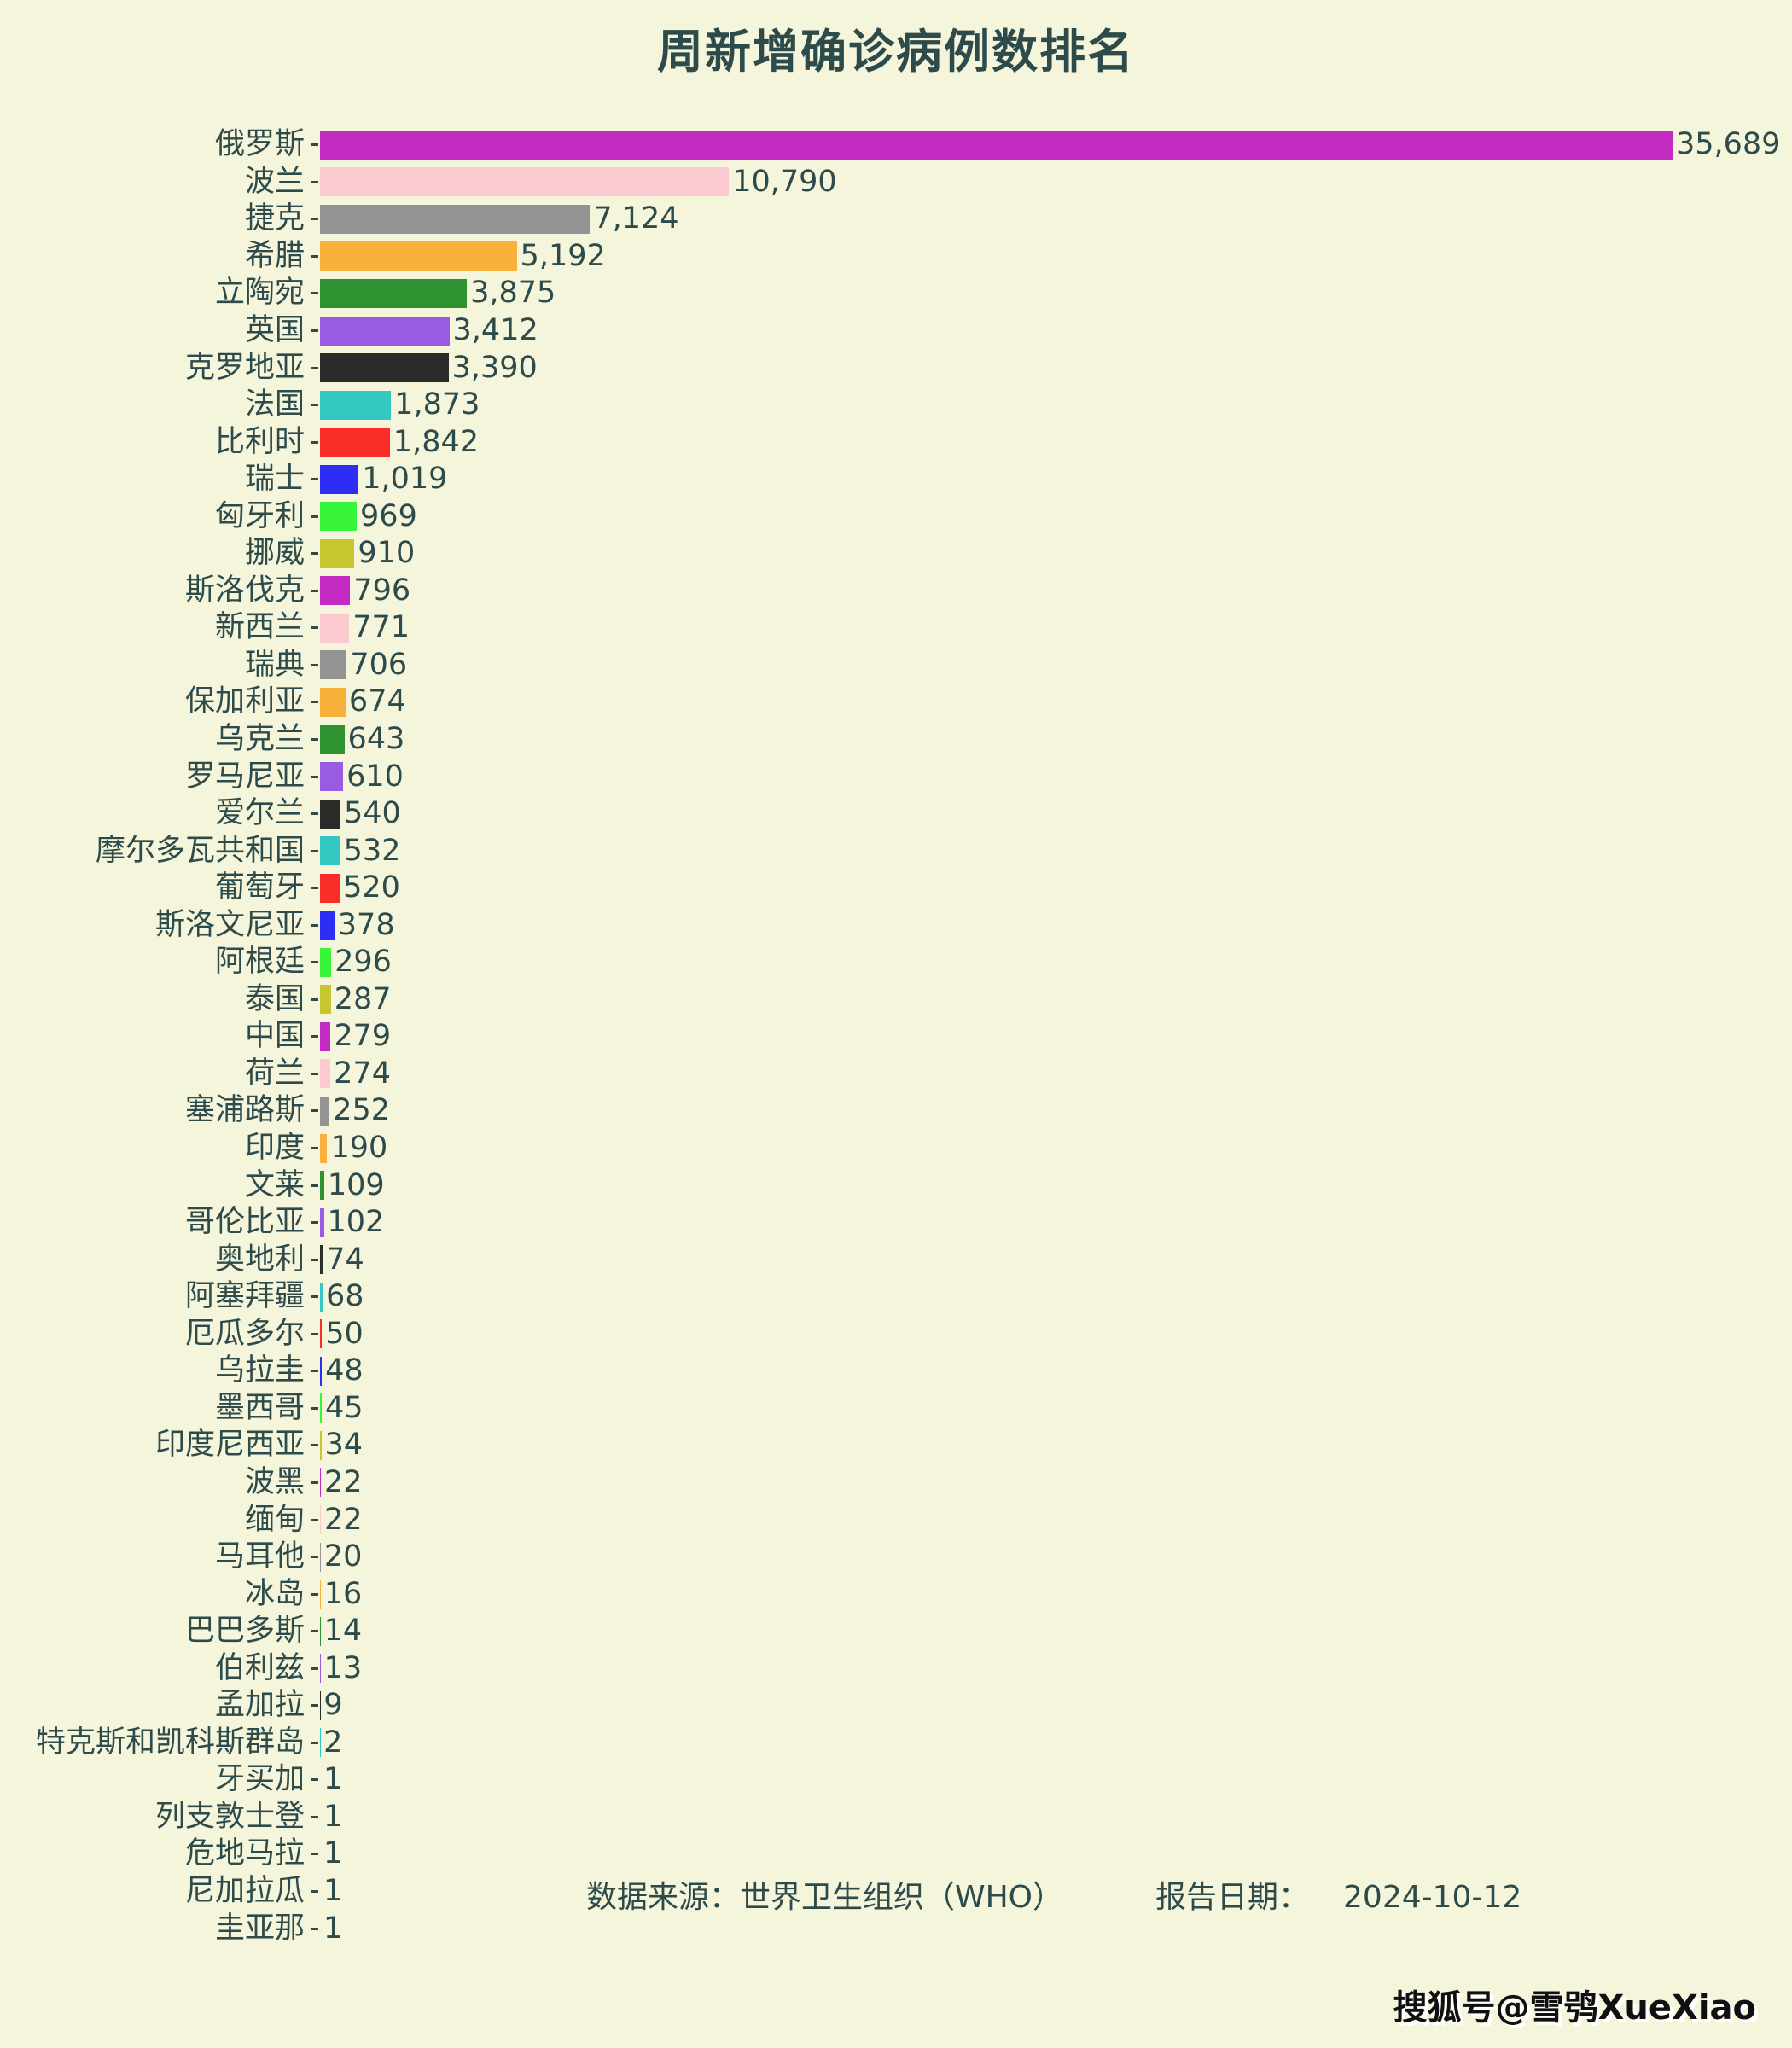 This screenshot has height=2048, width=1792. I want to click on category-label: 巴巴多斯, so click(245, 1631).